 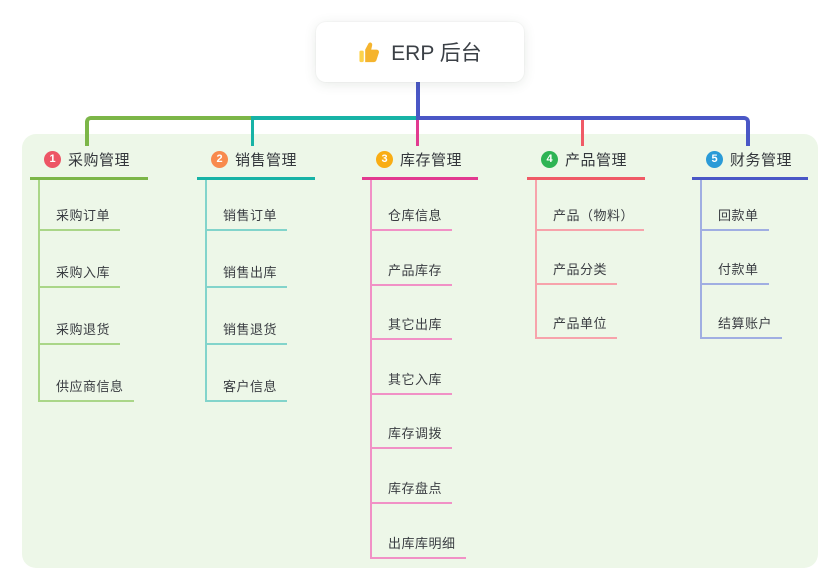 I want to click on child-item: 库存盘点, so click(x=425, y=476).